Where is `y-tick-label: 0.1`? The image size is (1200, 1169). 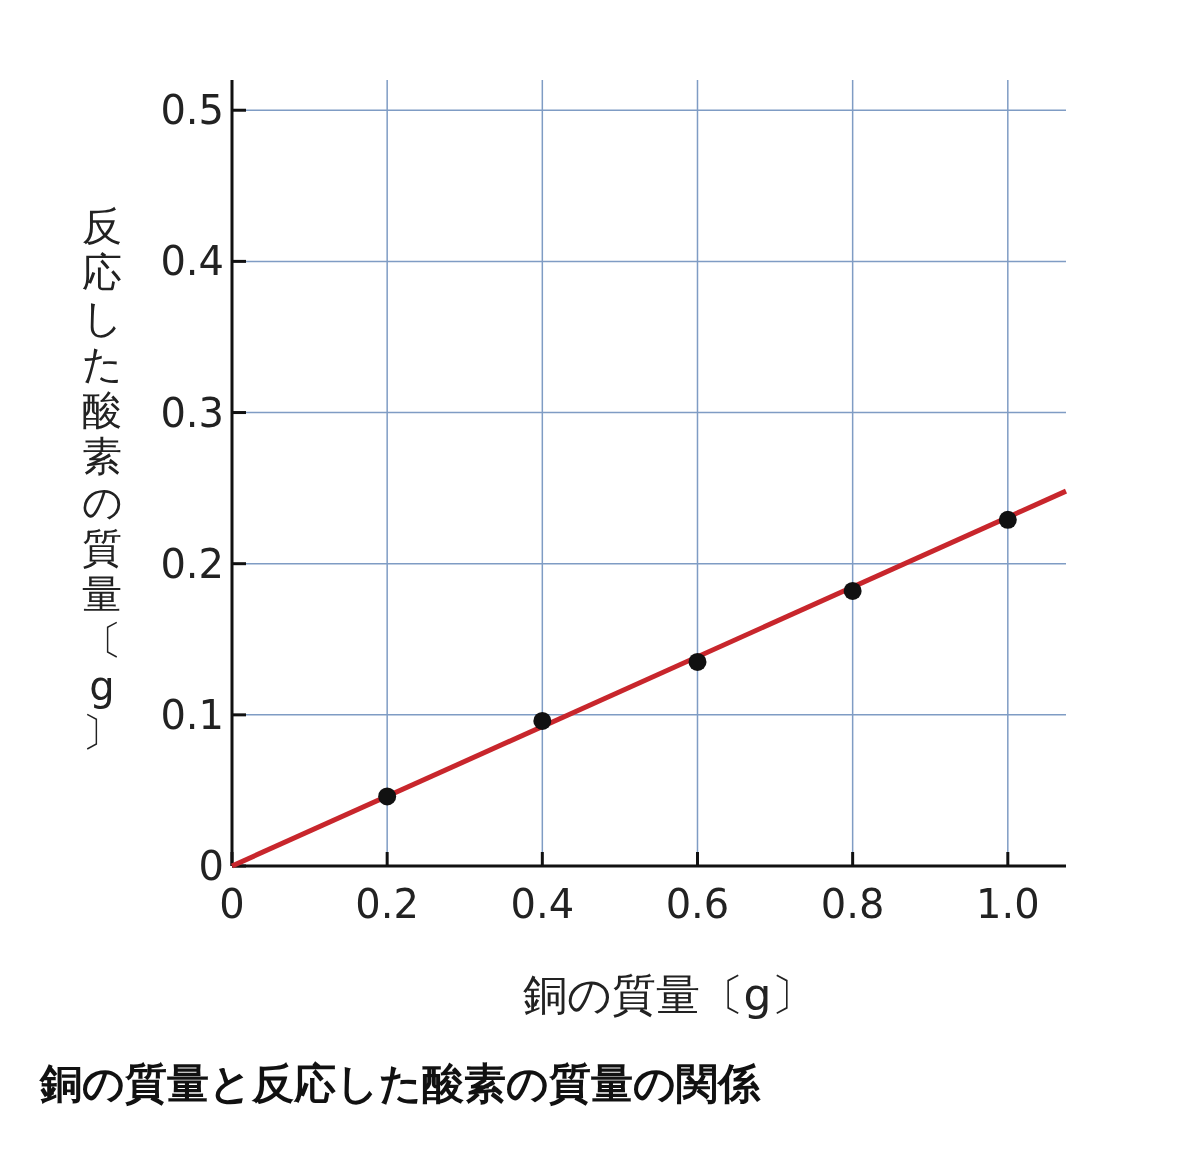
y-tick-label: 0.1 is located at coordinates (192, 714).